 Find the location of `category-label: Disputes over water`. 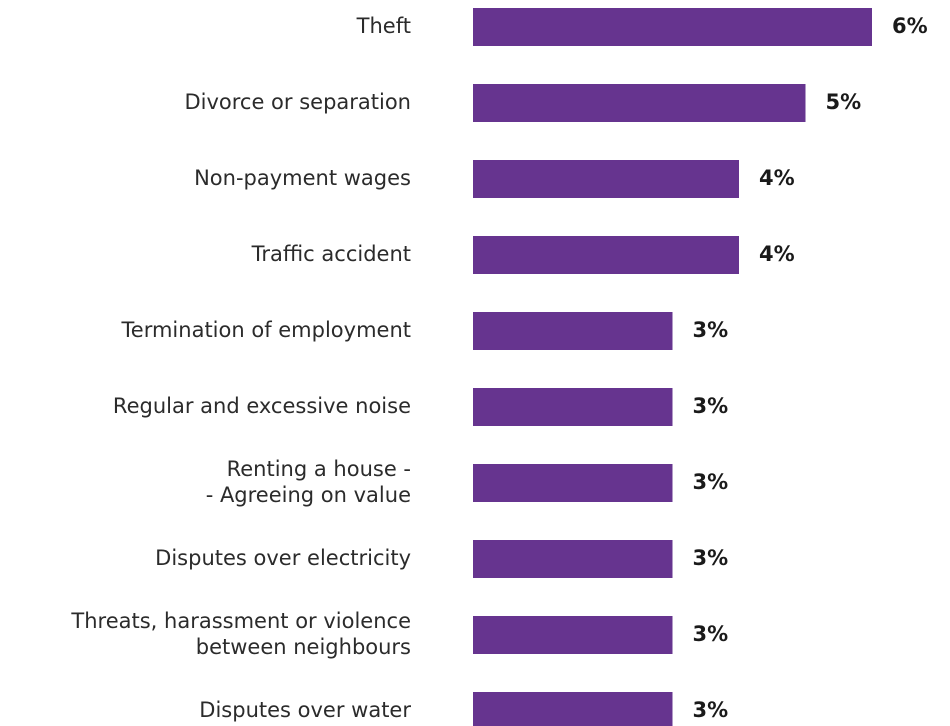

category-label: Disputes over water is located at coordinates (305, 710).